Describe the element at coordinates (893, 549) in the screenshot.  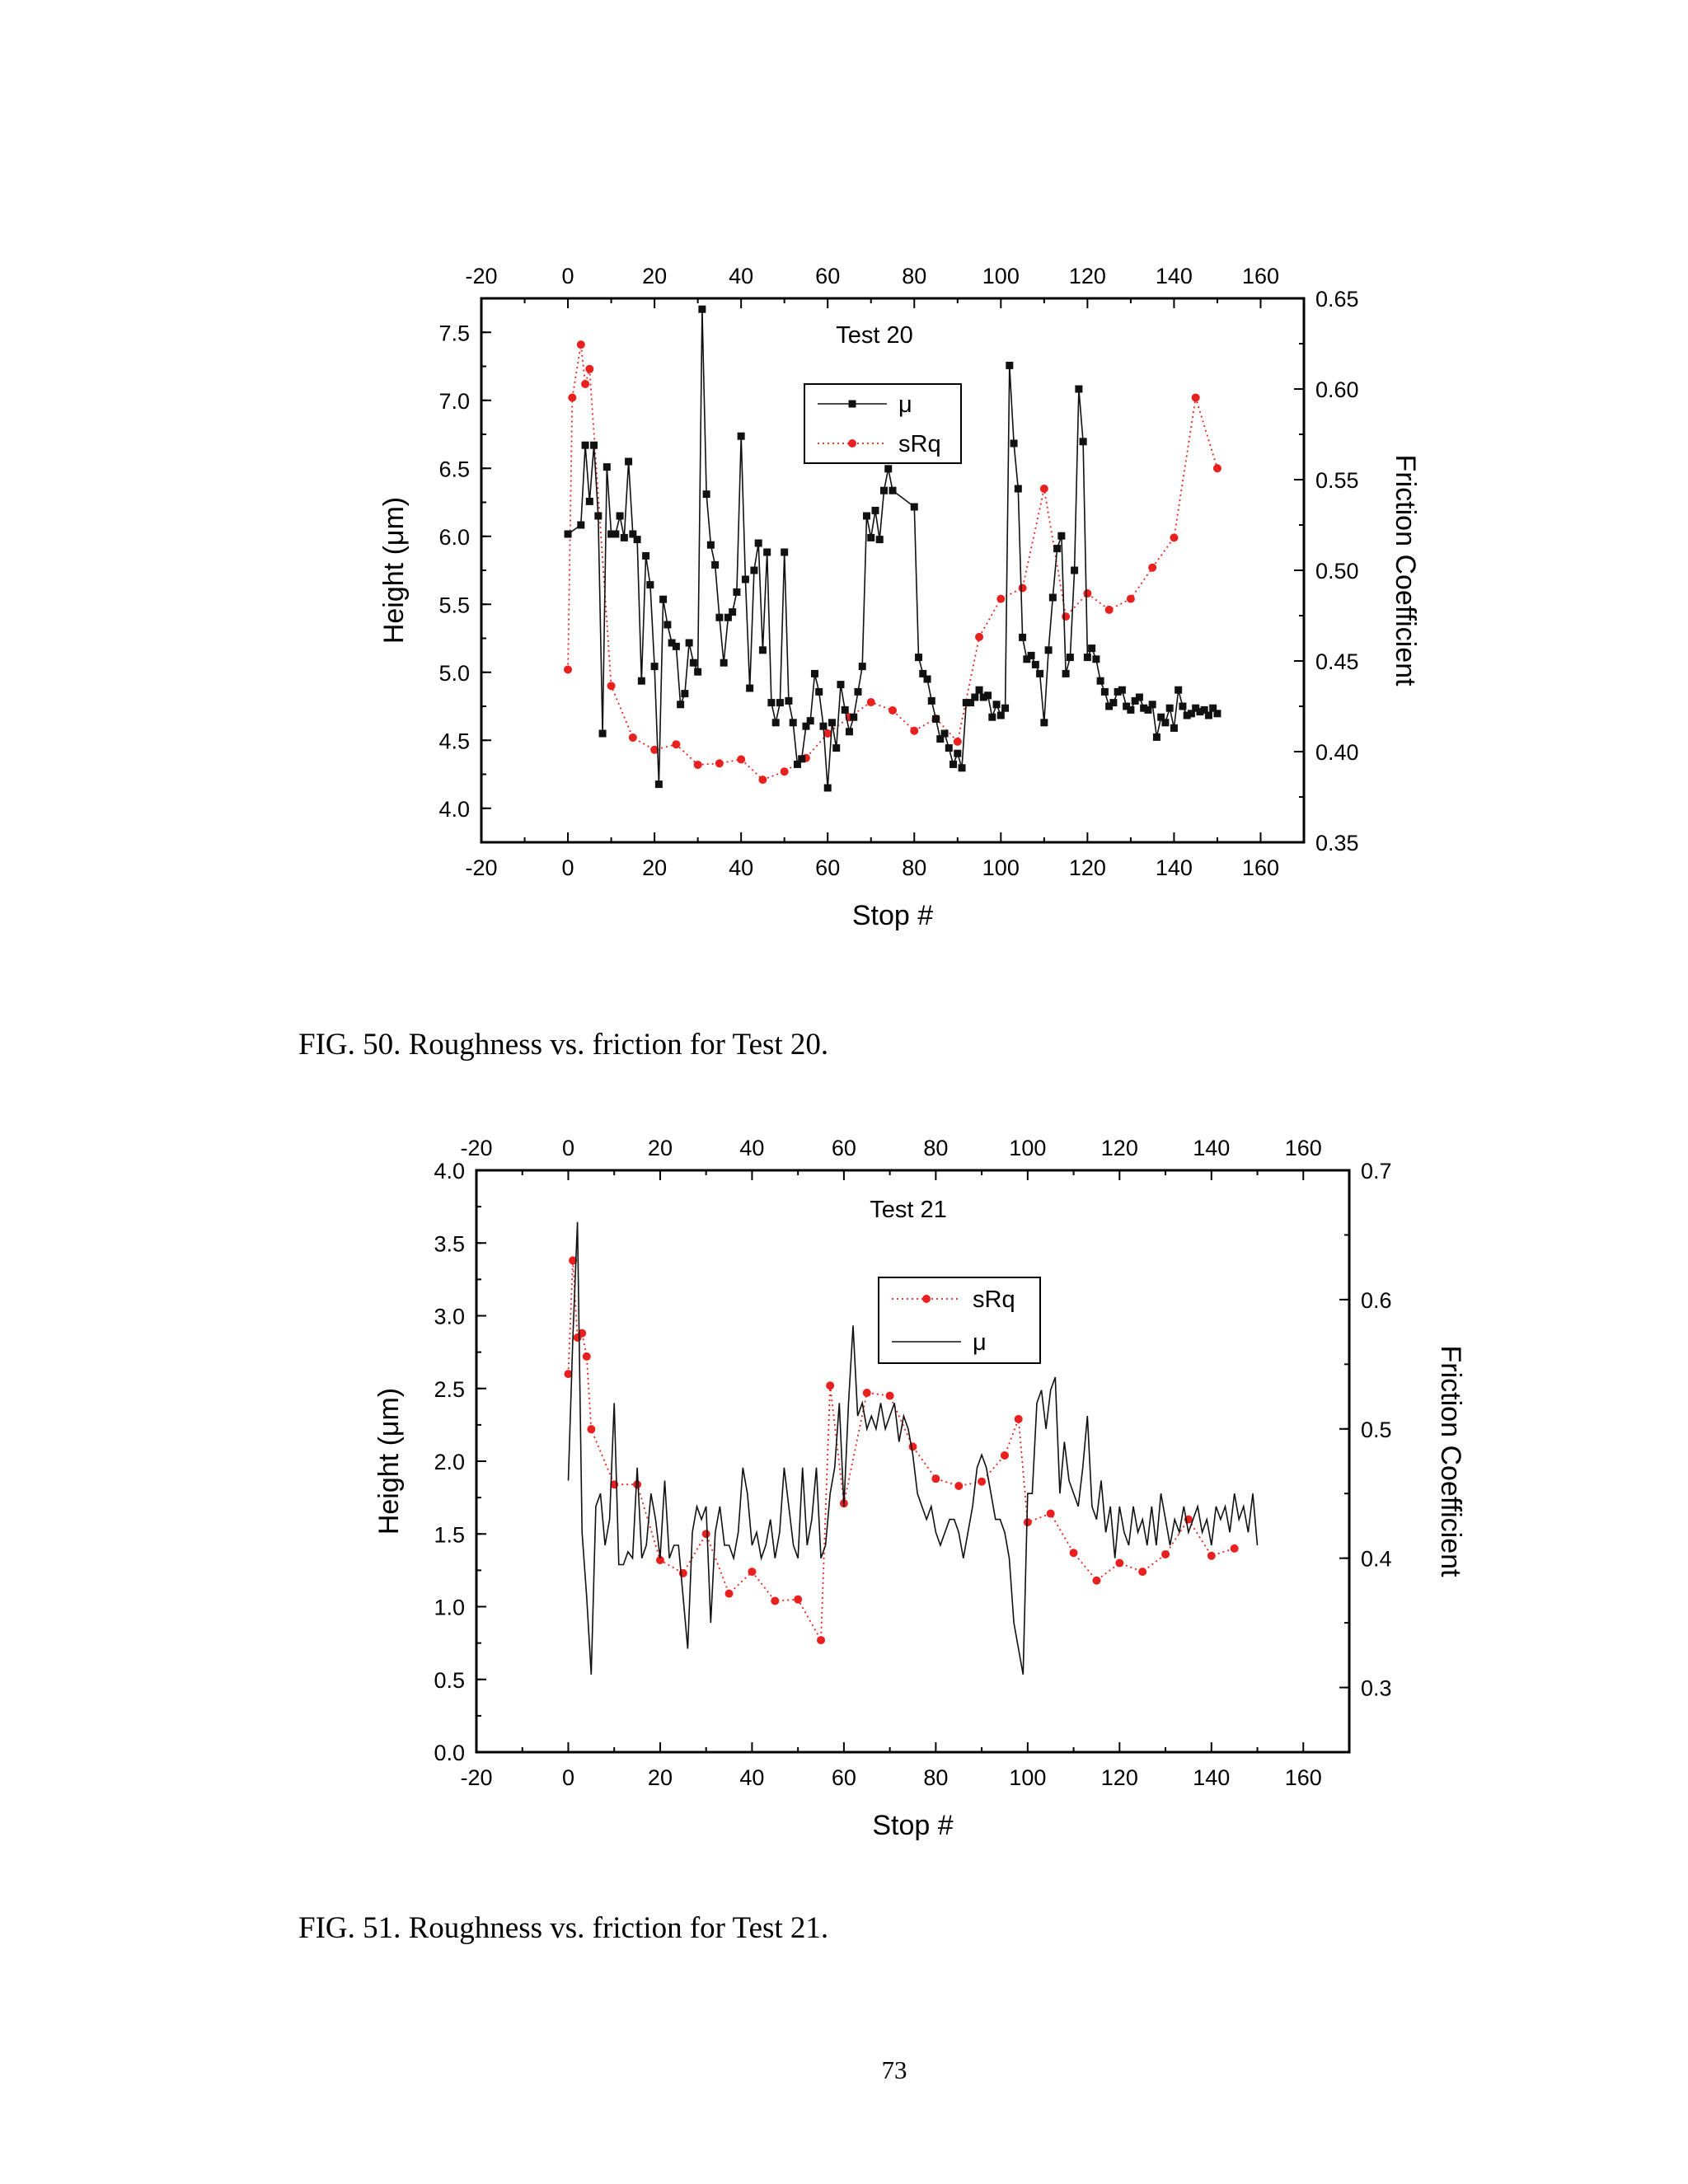
I see `mu-series-line` at that location.